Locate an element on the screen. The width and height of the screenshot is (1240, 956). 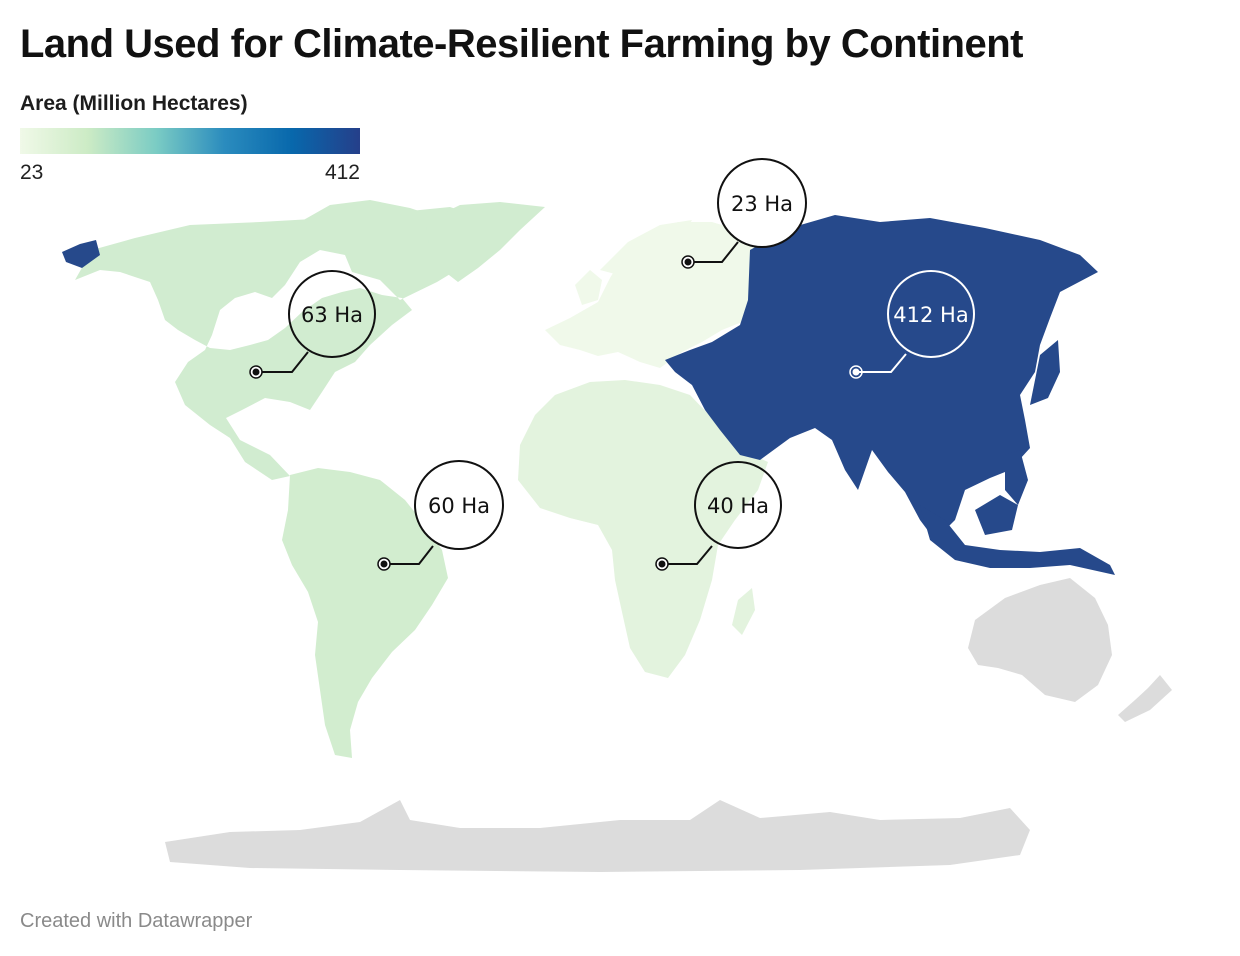
callout-south-america: 60 Ha is located at coordinates (440, 515).